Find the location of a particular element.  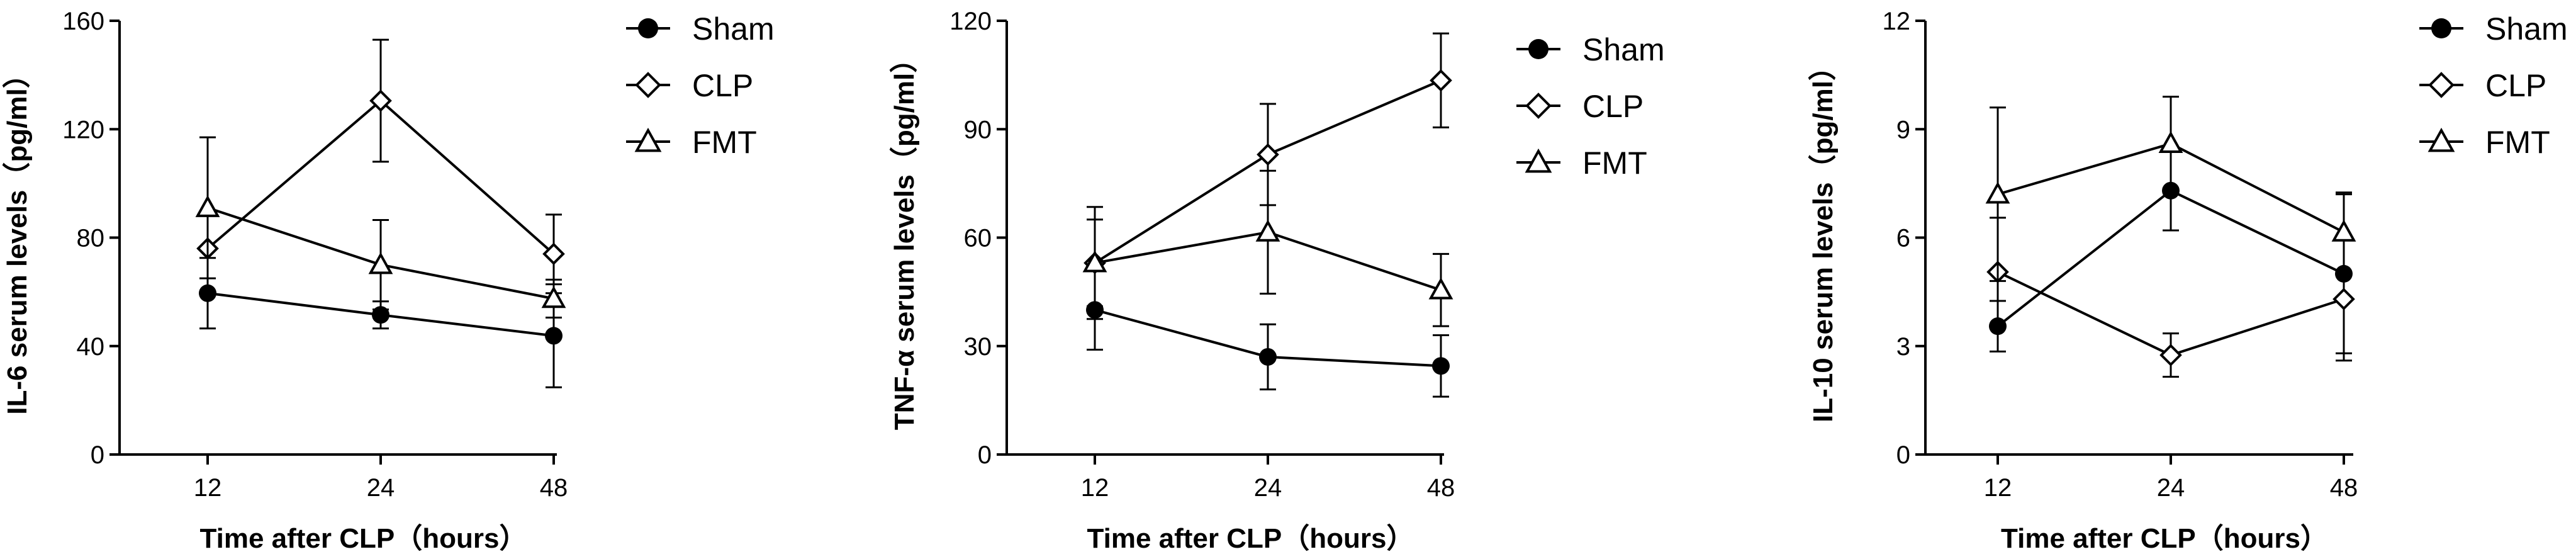

y-tick-label: 6 is located at coordinates (1903, 238).